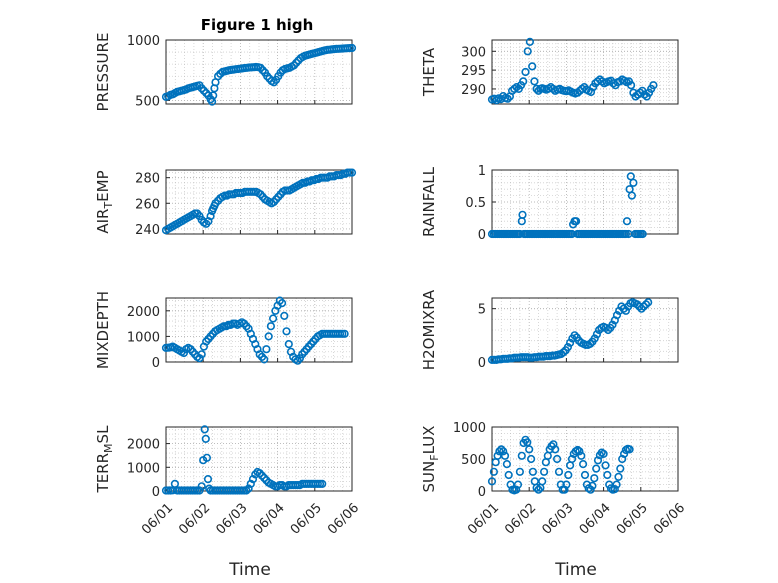  What do you see at coordinates (103, 330) in the screenshot?
I see `y-axis-label: MIXDEPTH` at bounding box center [103, 330].